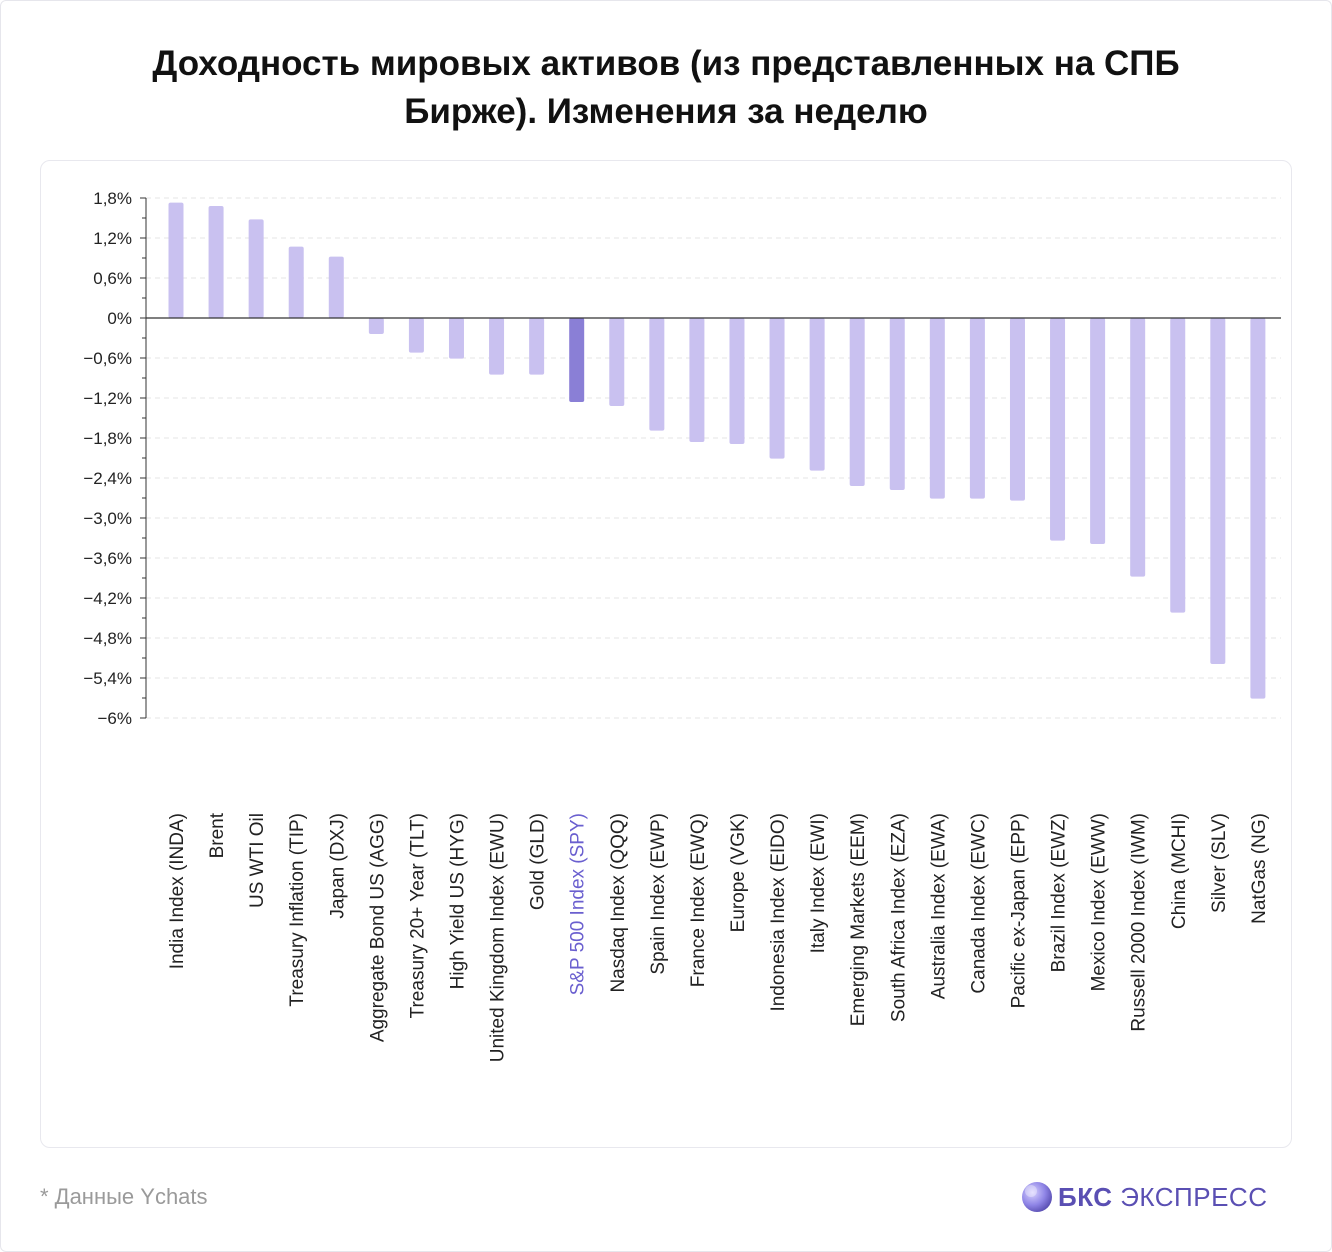 The width and height of the screenshot is (1332, 1252). Describe the element at coordinates (124, 1196) in the screenshot. I see `source-footnote: * Данные Ychats` at that location.